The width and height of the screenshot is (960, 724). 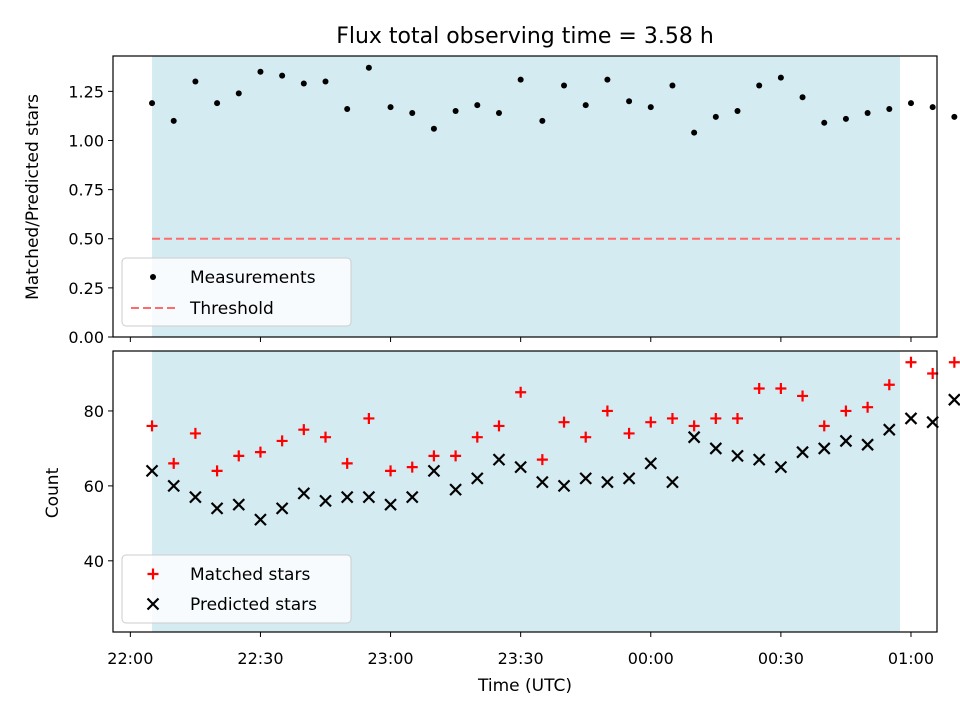 What do you see at coordinates (525, 36) in the screenshot?
I see `chart-title: Flux total observing time = 3.58 h` at bounding box center [525, 36].